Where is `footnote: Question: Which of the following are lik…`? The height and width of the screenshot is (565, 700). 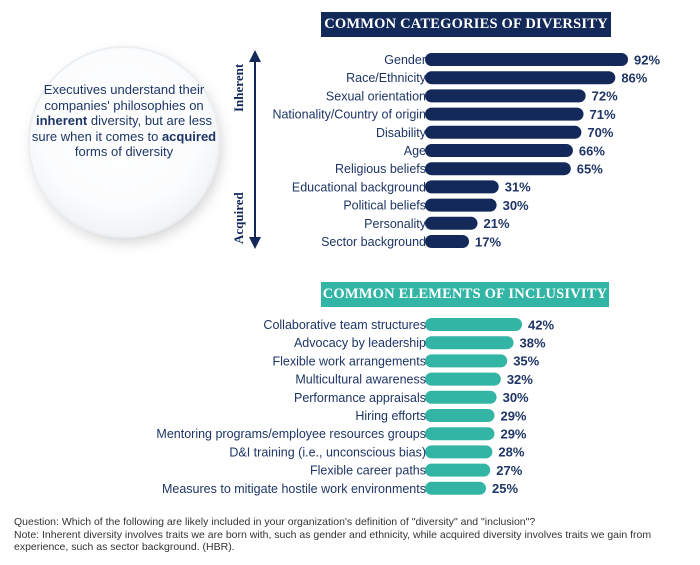
footnote: Question: Which of the following are lik… is located at coordinates (352, 535).